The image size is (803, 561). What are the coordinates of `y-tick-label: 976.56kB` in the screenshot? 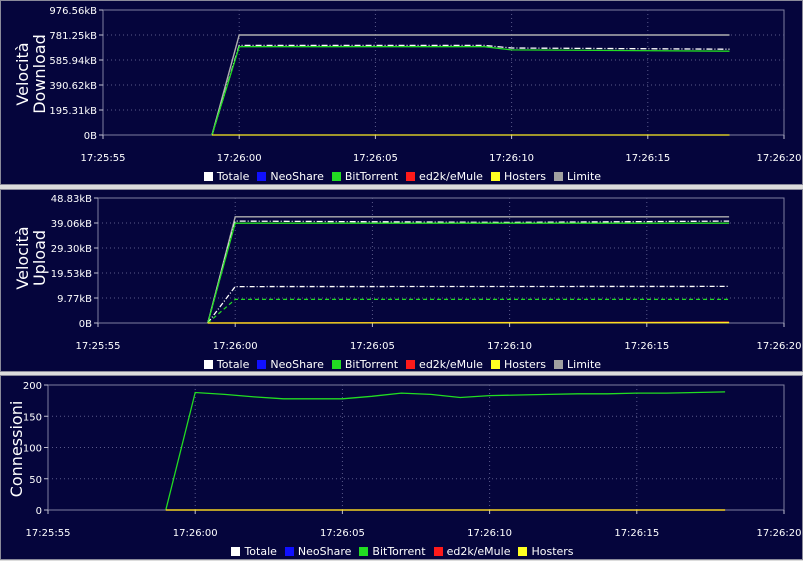 It's located at (73, 11).